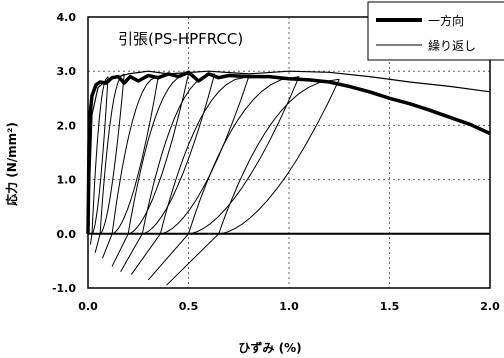 The height and width of the screenshot is (358, 504). I want to click on x-tick-label: 2.0, so click(490, 306).